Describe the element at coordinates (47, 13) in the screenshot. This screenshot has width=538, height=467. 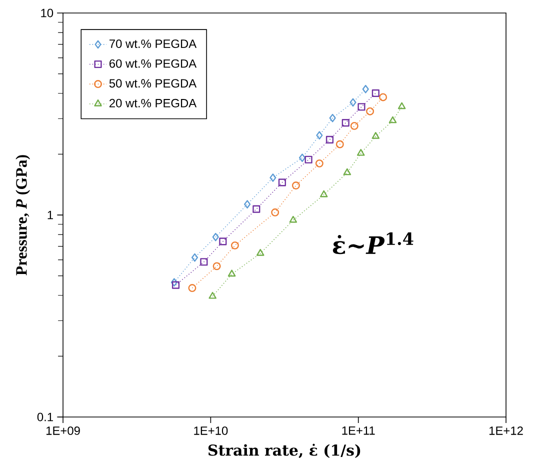
I see `y-tick-label: 10` at that location.